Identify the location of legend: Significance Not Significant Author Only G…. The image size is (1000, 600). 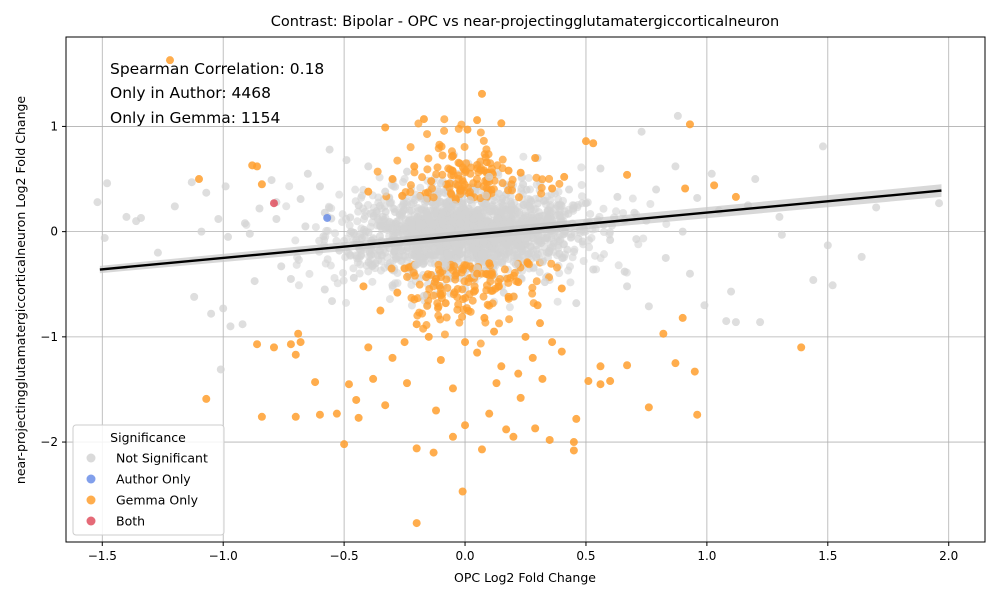
(148, 480).